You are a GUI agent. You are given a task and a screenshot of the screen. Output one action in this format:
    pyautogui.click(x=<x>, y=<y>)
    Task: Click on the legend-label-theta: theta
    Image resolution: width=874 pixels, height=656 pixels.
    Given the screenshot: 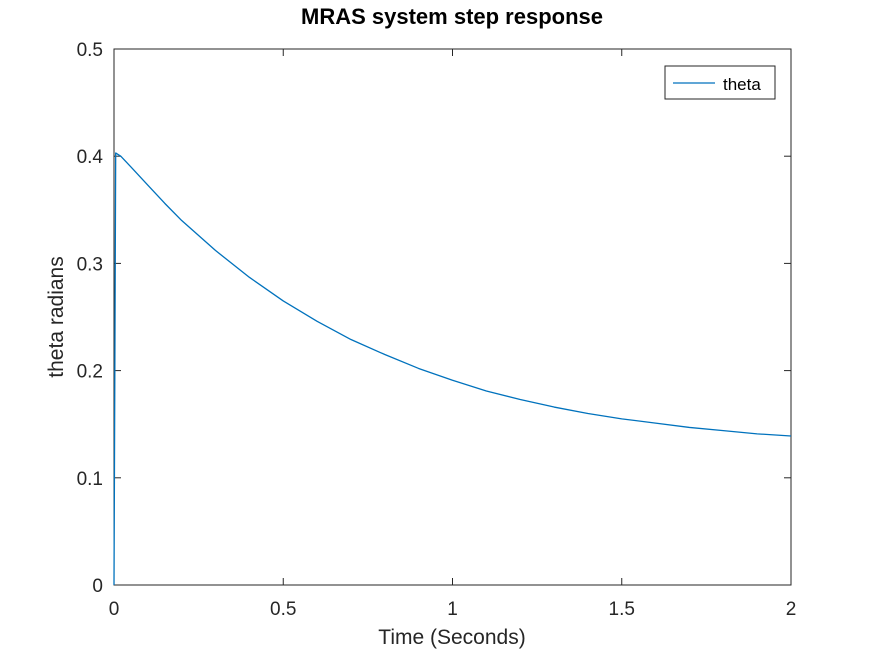 What is the action you would take?
    pyautogui.click(x=742, y=84)
    